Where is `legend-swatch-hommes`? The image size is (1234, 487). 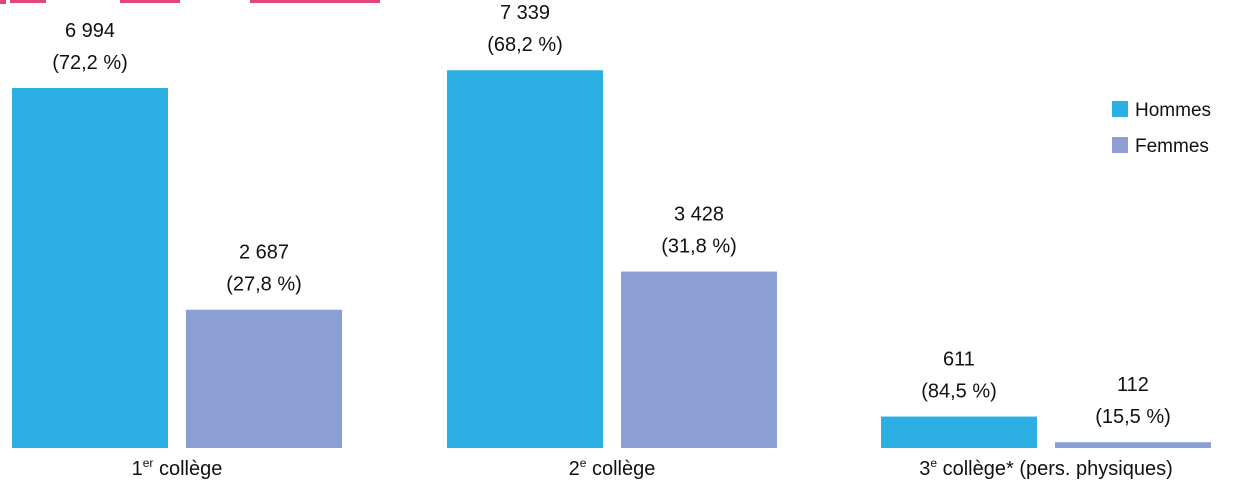 legend-swatch-hommes is located at coordinates (1120, 109).